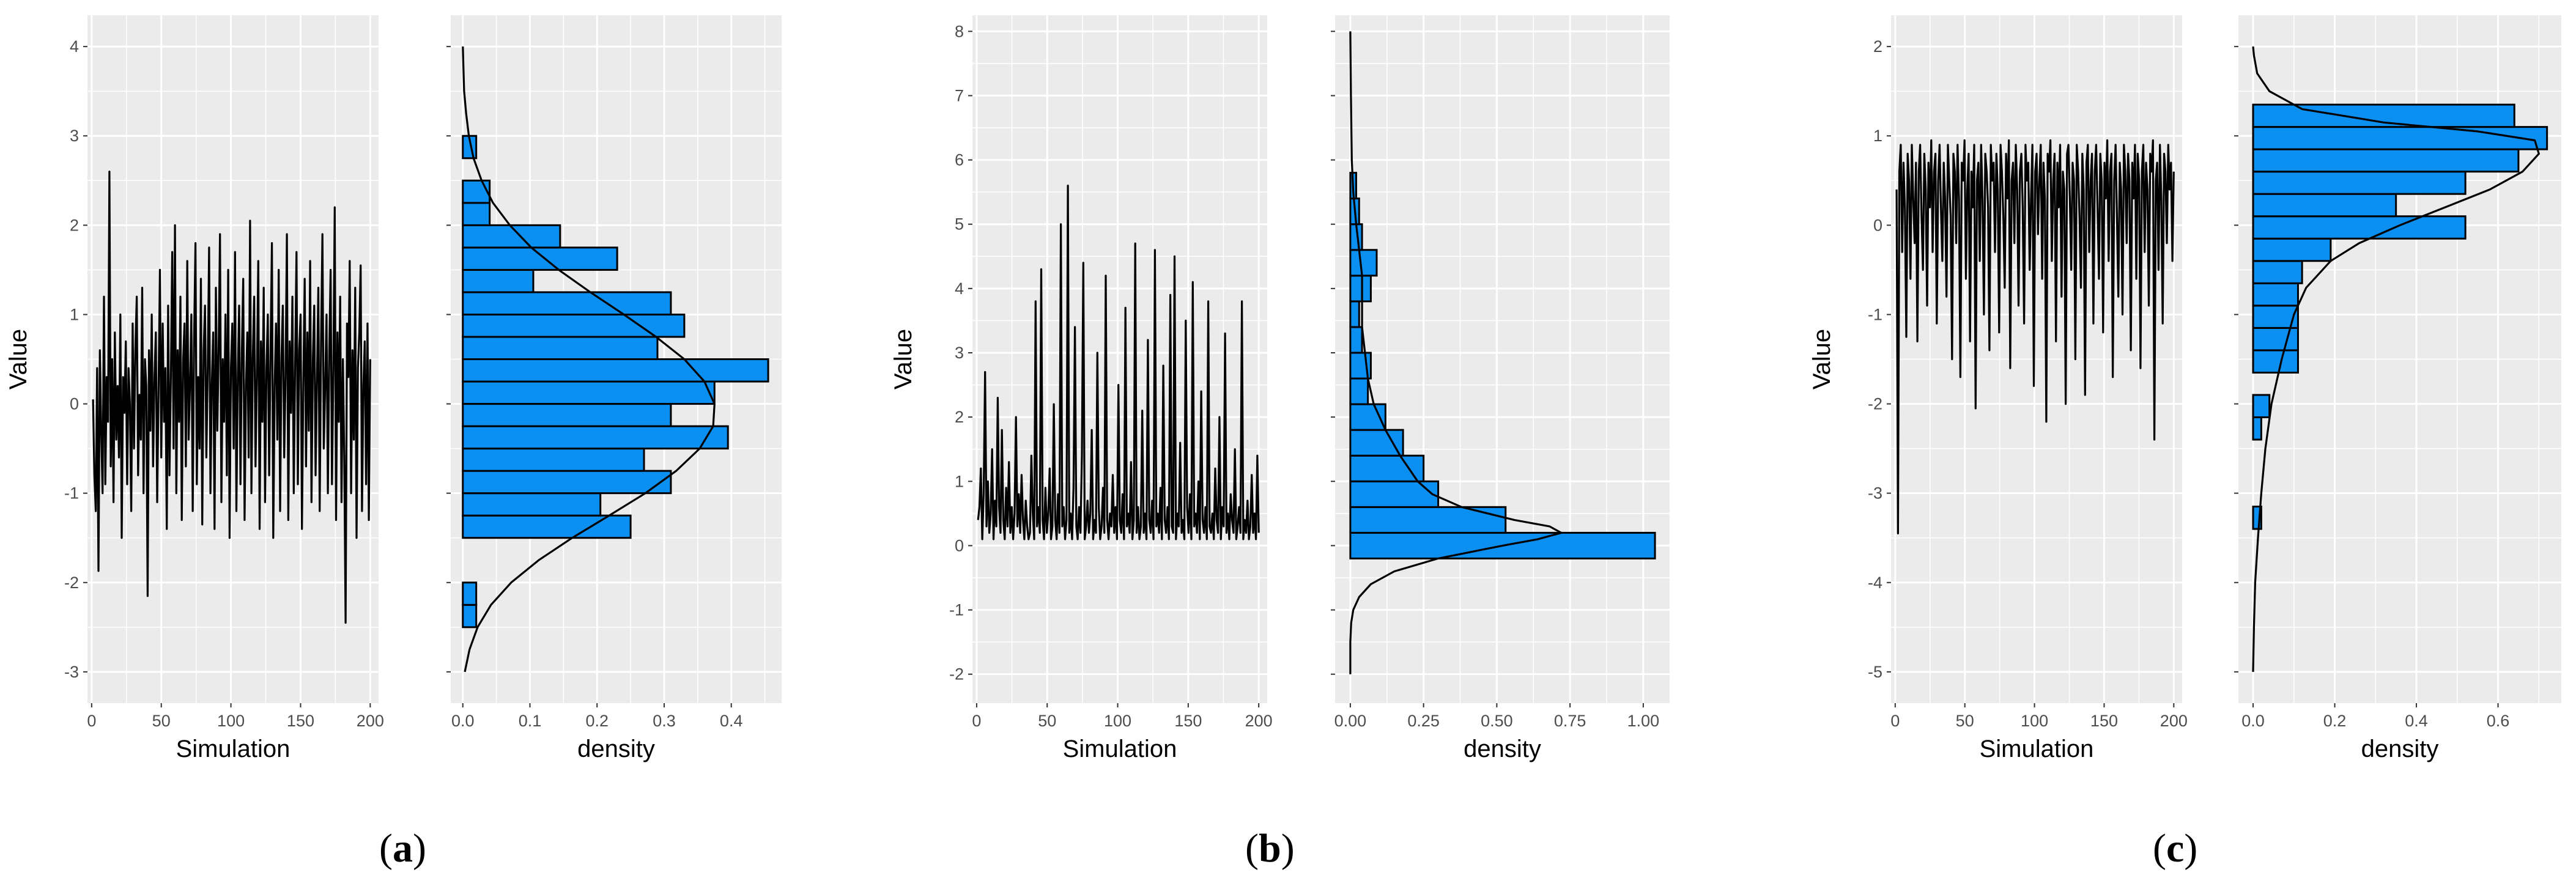 This screenshot has width=2576, height=889. I want to click on x-tick-label: 0.0, so click(463, 721).